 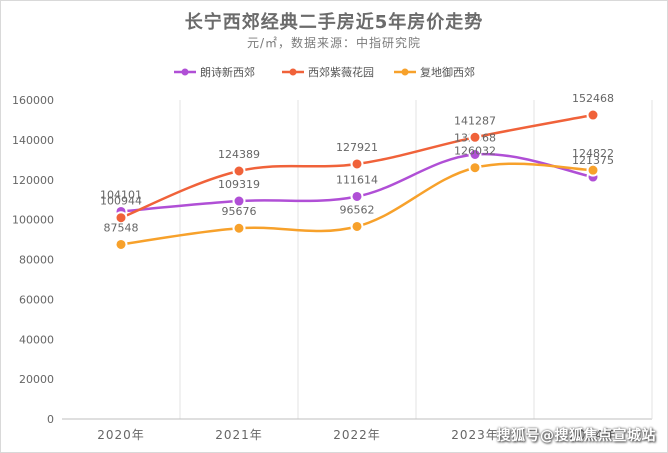 What do you see at coordinates (341, 72) in the screenshot?
I see `legend-label: 西郊紫薇花园` at bounding box center [341, 72].